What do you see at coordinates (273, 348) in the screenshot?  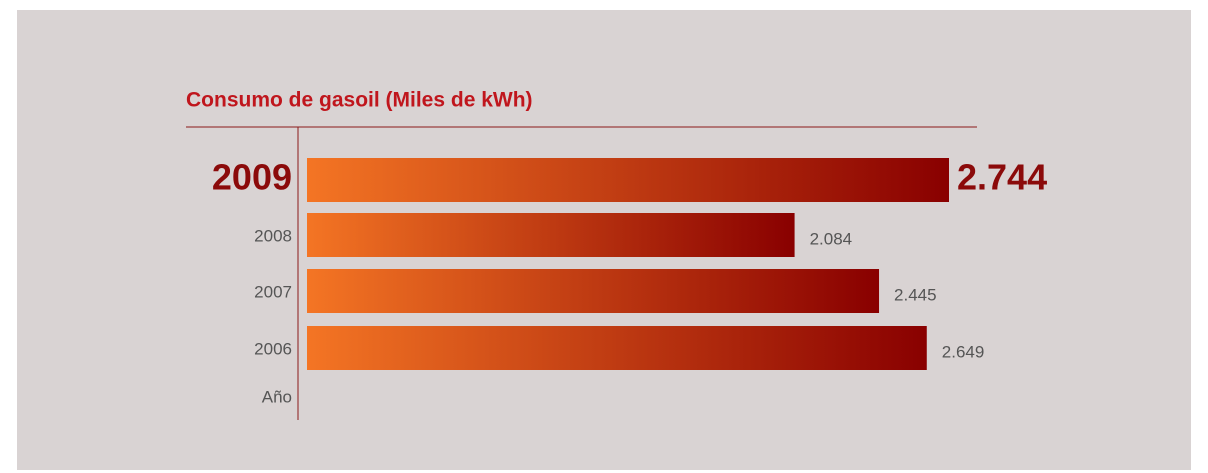 I see `category-label: 2006` at bounding box center [273, 348].